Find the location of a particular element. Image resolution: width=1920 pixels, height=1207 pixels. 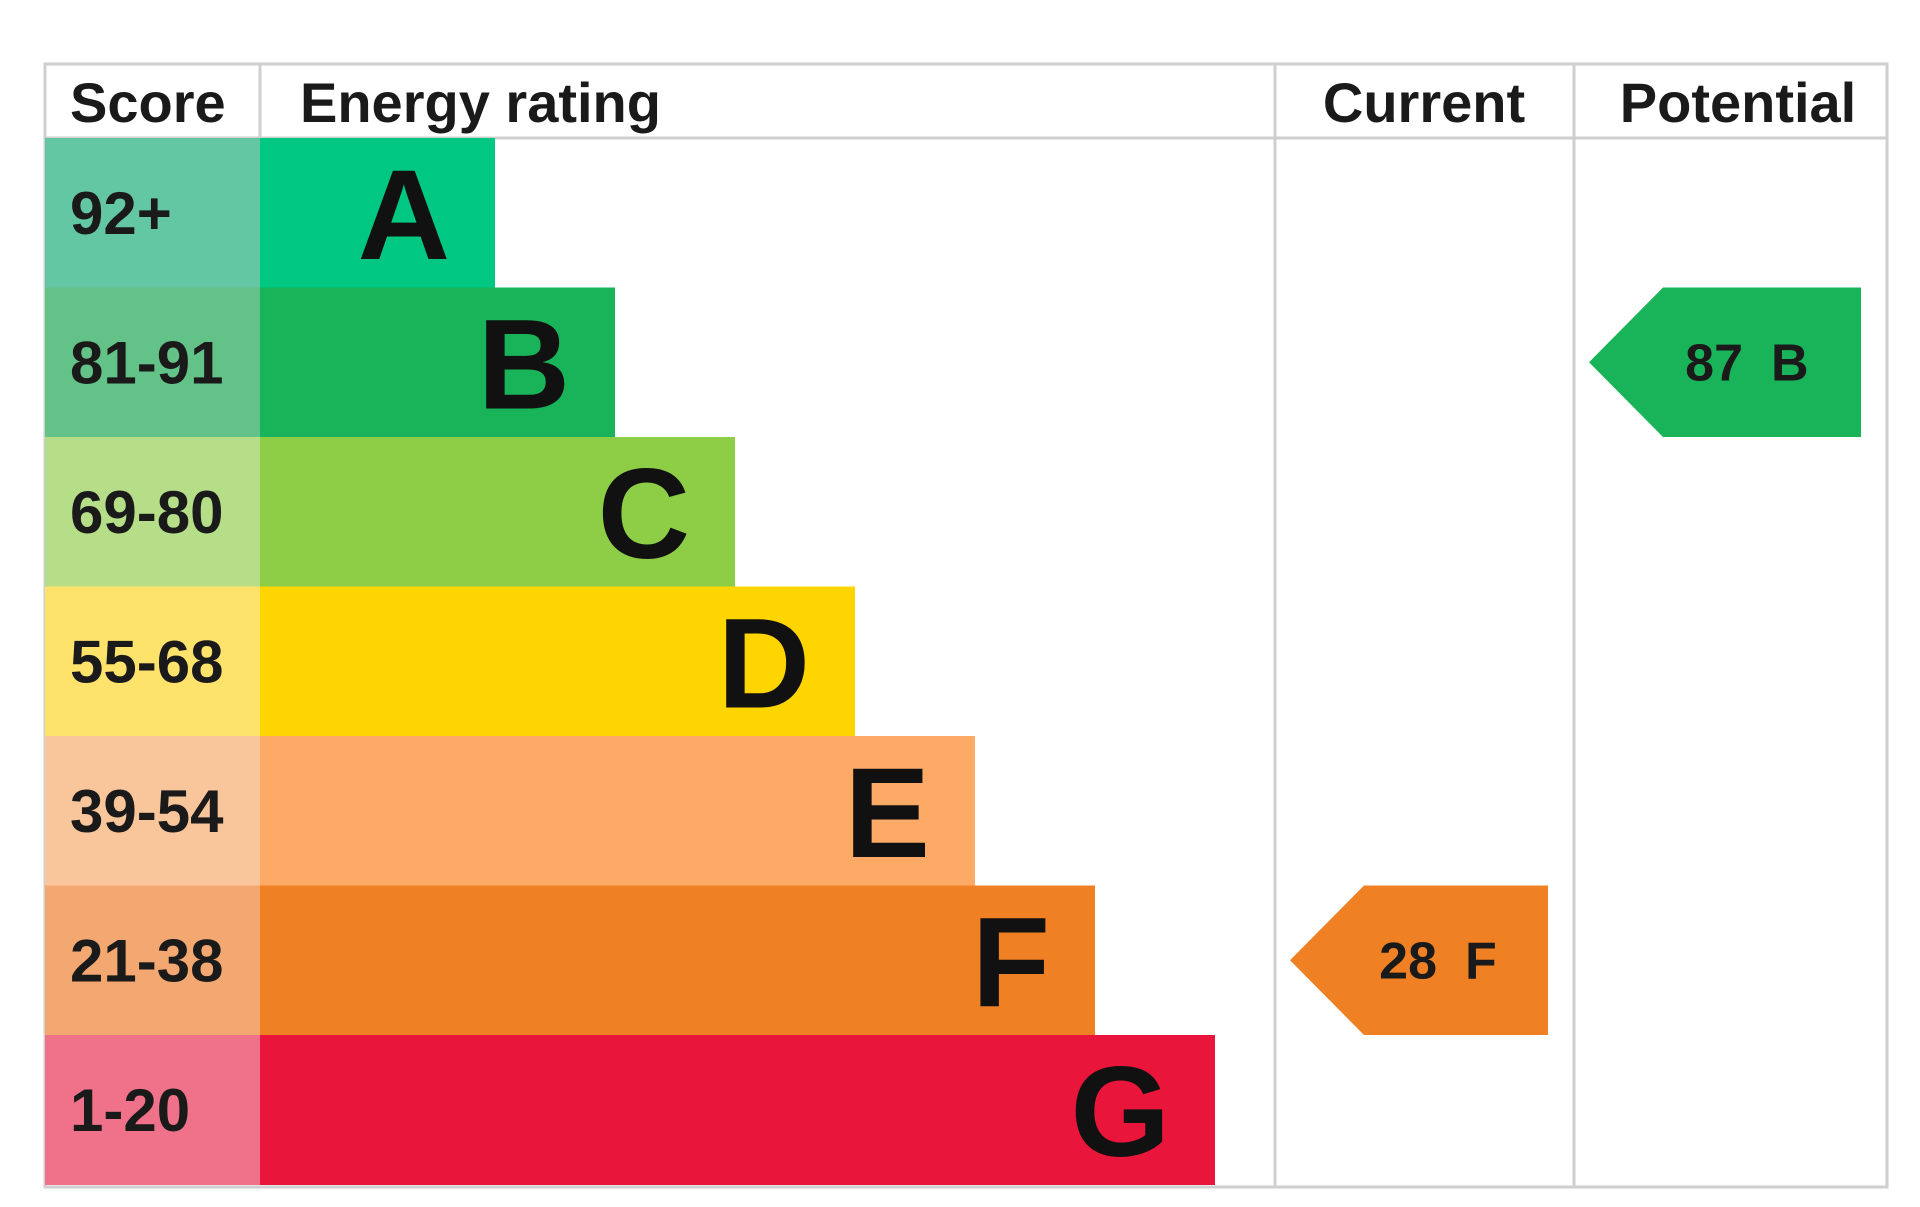

score-cell-g is located at coordinates (152, 1110).